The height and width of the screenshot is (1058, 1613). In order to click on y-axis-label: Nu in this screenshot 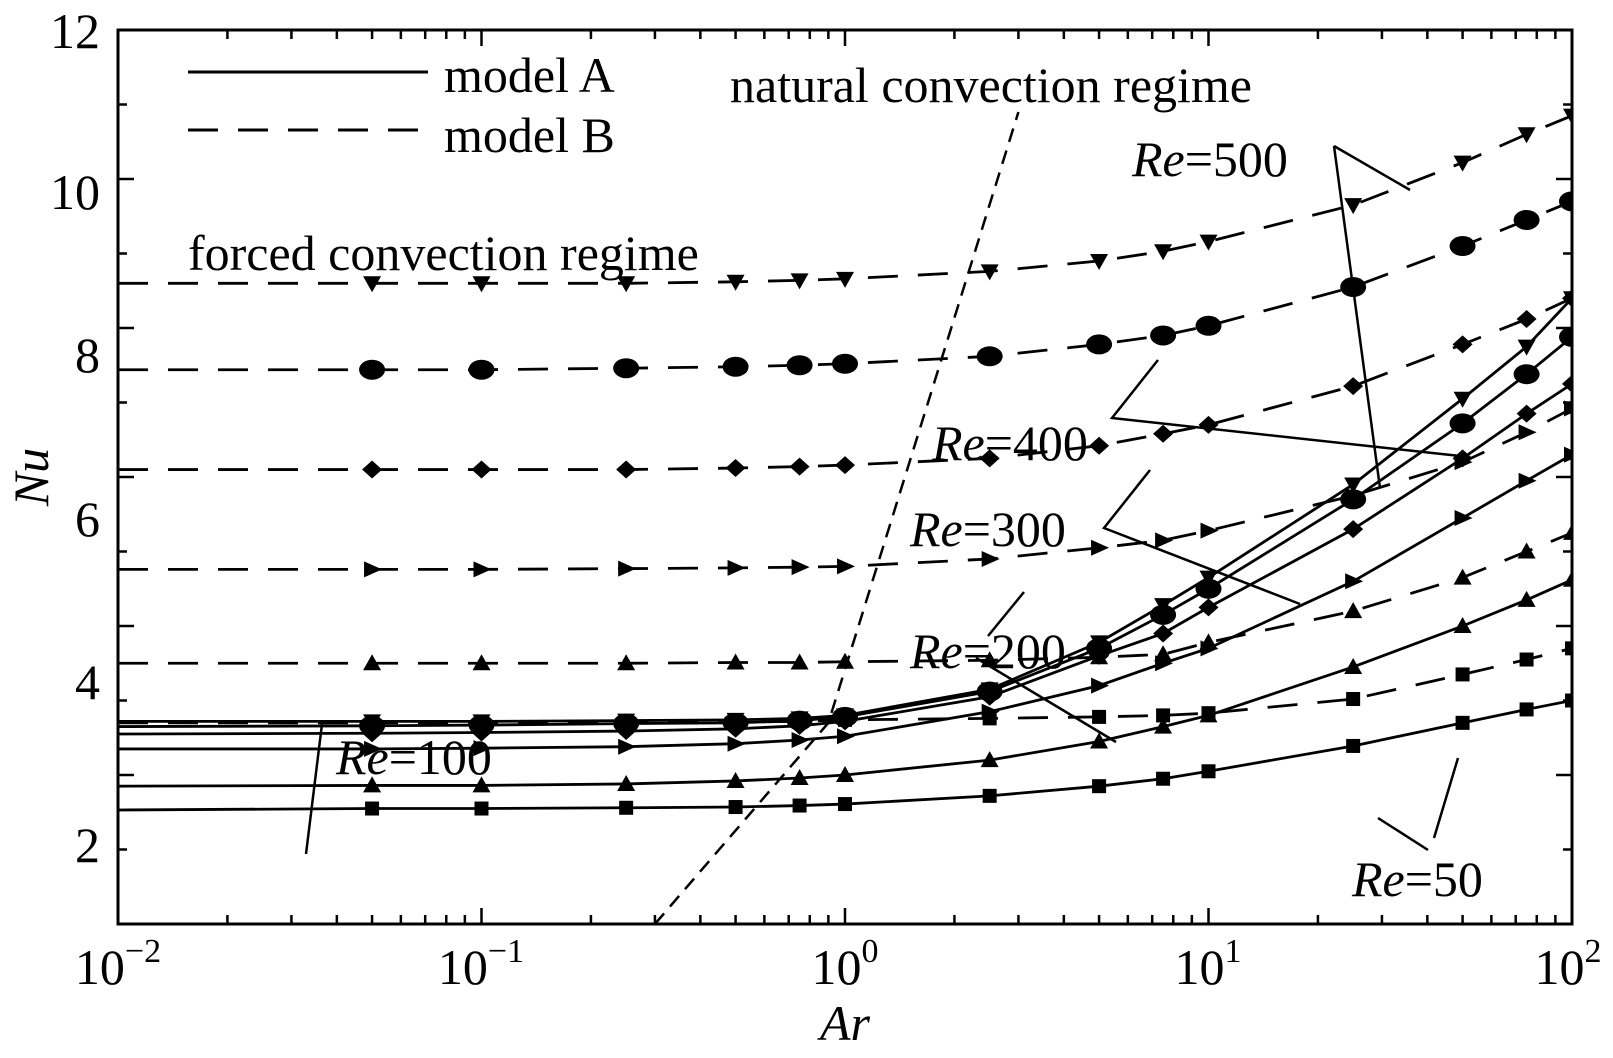, I will do `click(31, 477)`.